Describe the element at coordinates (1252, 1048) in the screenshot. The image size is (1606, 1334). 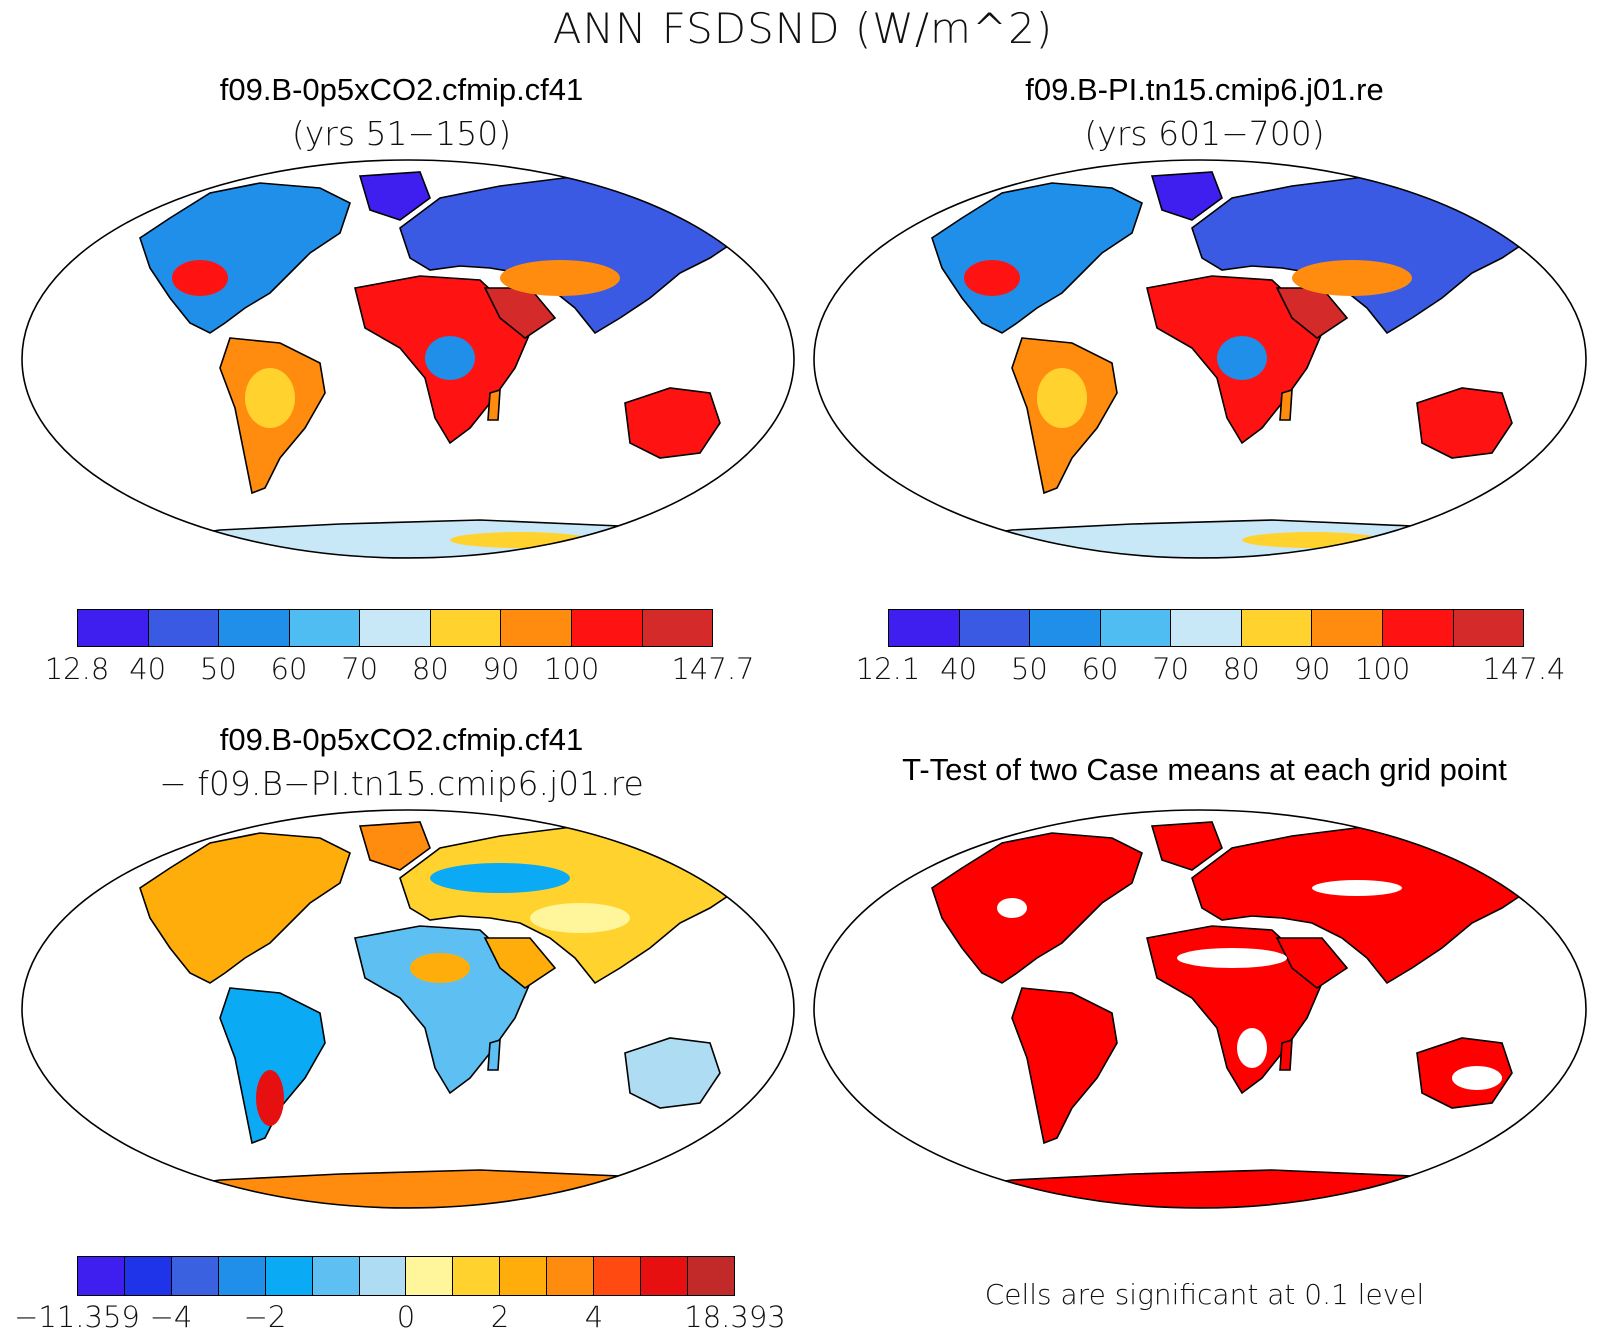
I see `nonsig-blob-africa` at that location.